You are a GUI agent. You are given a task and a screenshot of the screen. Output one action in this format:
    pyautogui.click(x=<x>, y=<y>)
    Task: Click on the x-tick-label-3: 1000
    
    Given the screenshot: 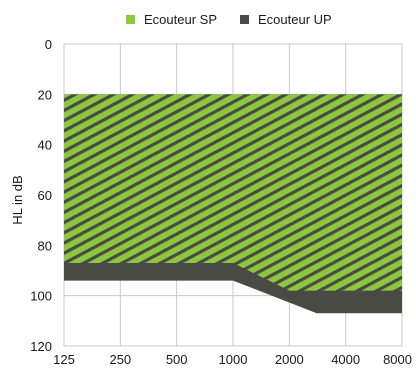 What is the action you would take?
    pyautogui.click(x=233, y=359)
    